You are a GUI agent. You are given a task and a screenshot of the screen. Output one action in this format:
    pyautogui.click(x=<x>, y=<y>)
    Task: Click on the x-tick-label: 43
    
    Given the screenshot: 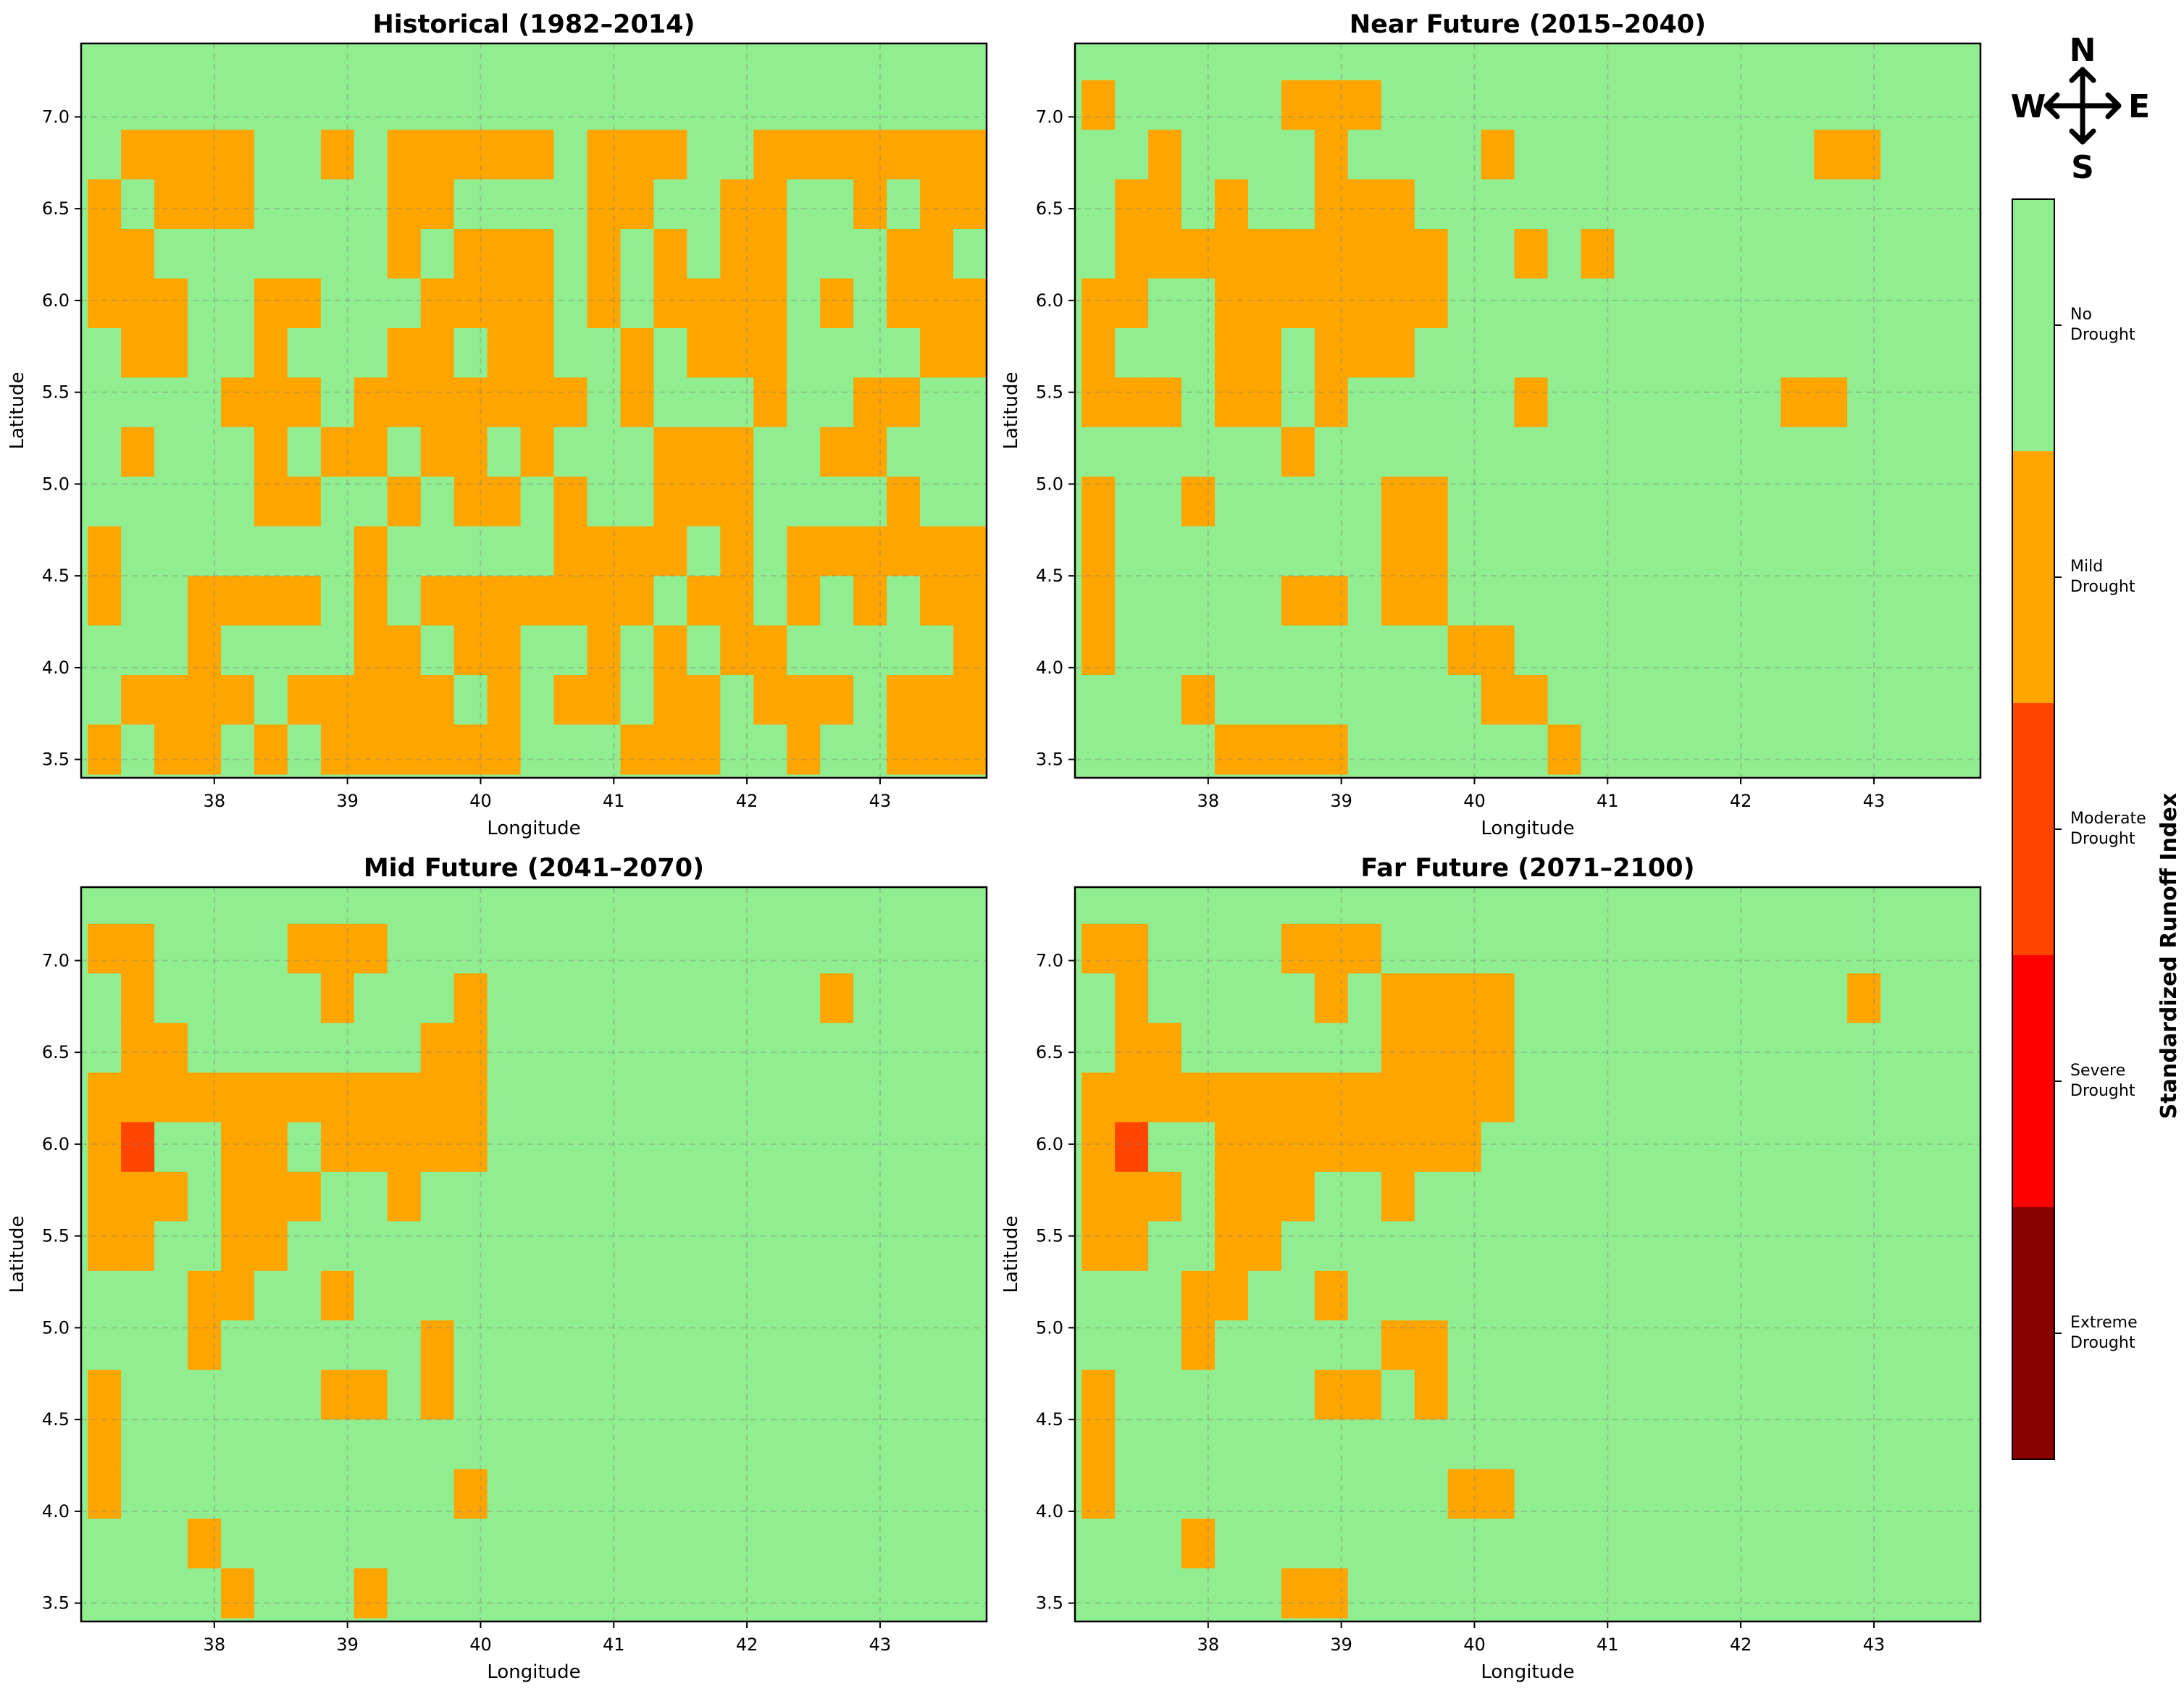 What is the action you would take?
    pyautogui.click(x=1874, y=801)
    